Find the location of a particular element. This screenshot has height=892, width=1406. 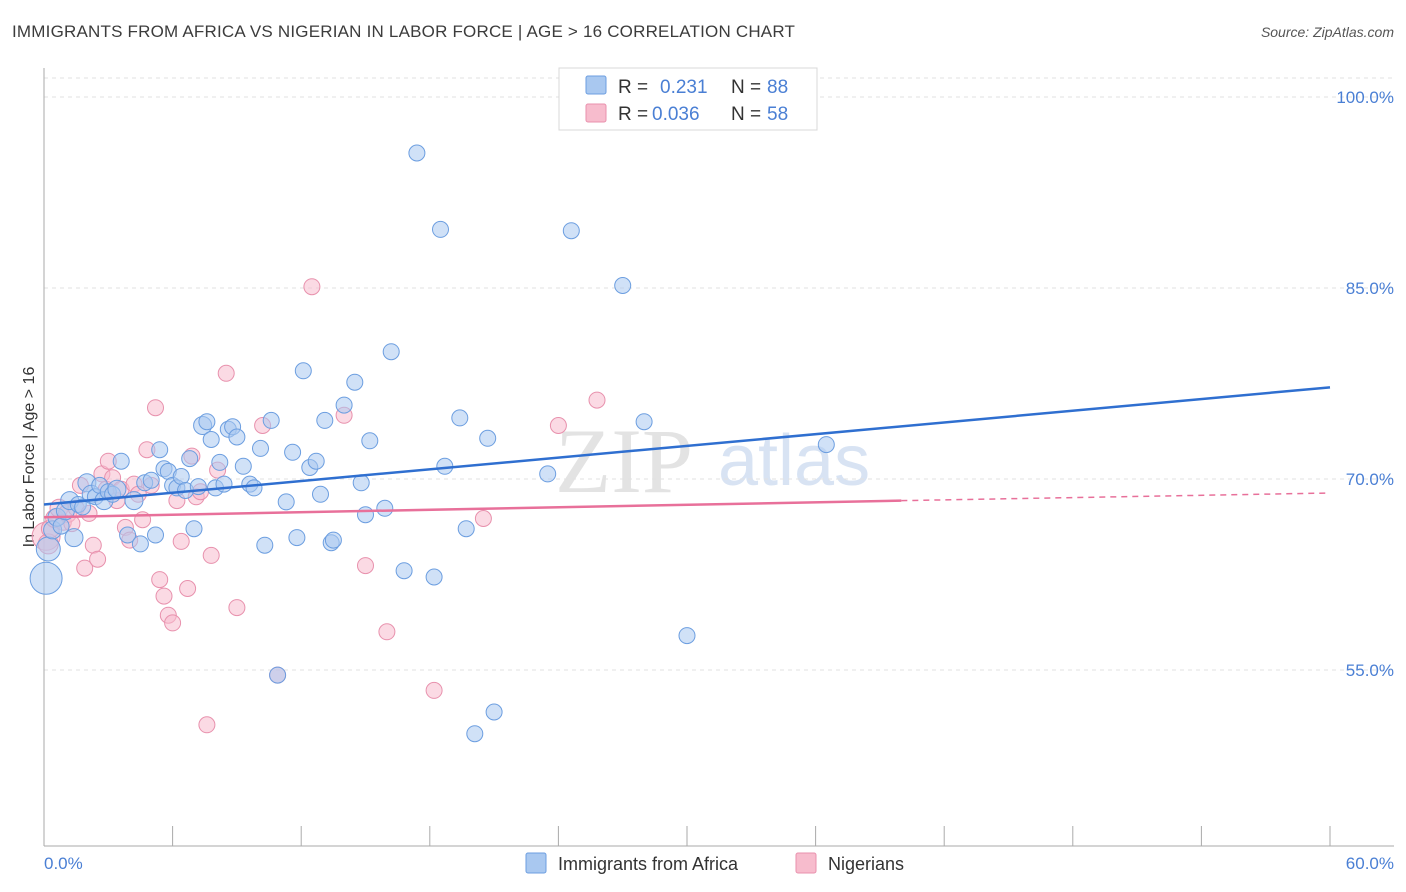

legend-r-label-africa: R = is located at coordinates (633, 87).